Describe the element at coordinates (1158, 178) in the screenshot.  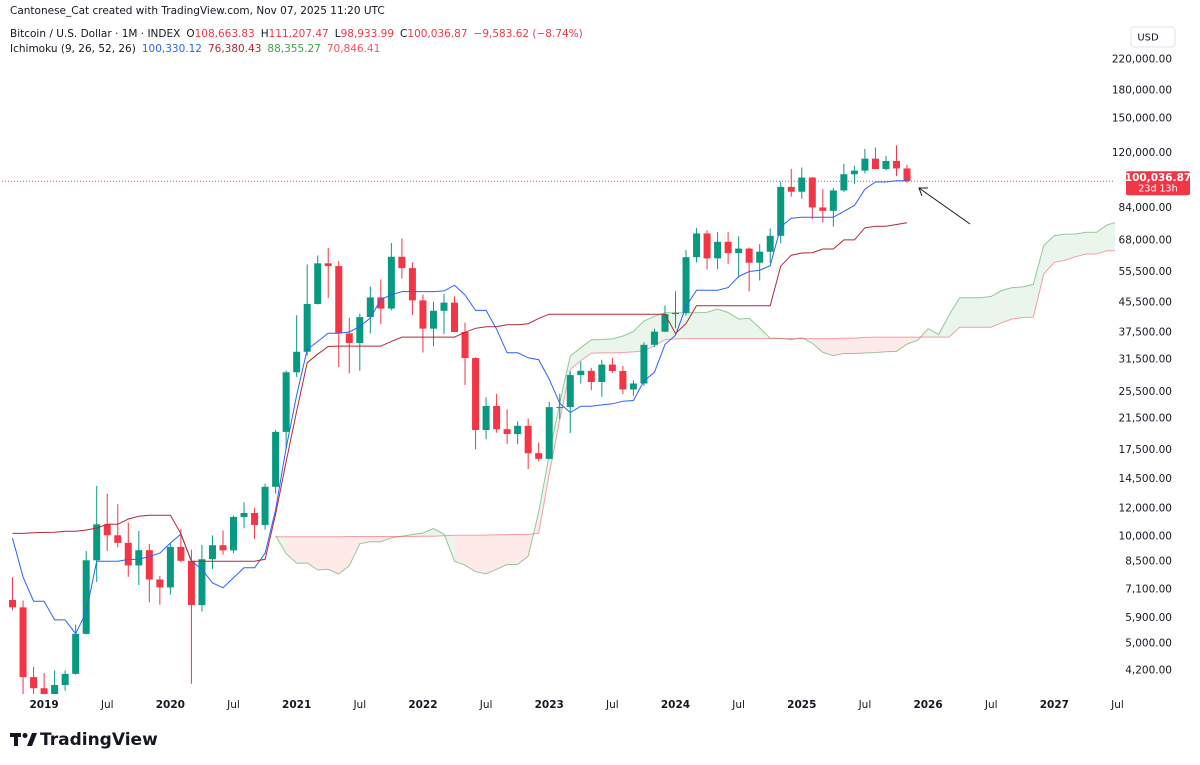
I see `last-price-label: 100,036.87` at that location.